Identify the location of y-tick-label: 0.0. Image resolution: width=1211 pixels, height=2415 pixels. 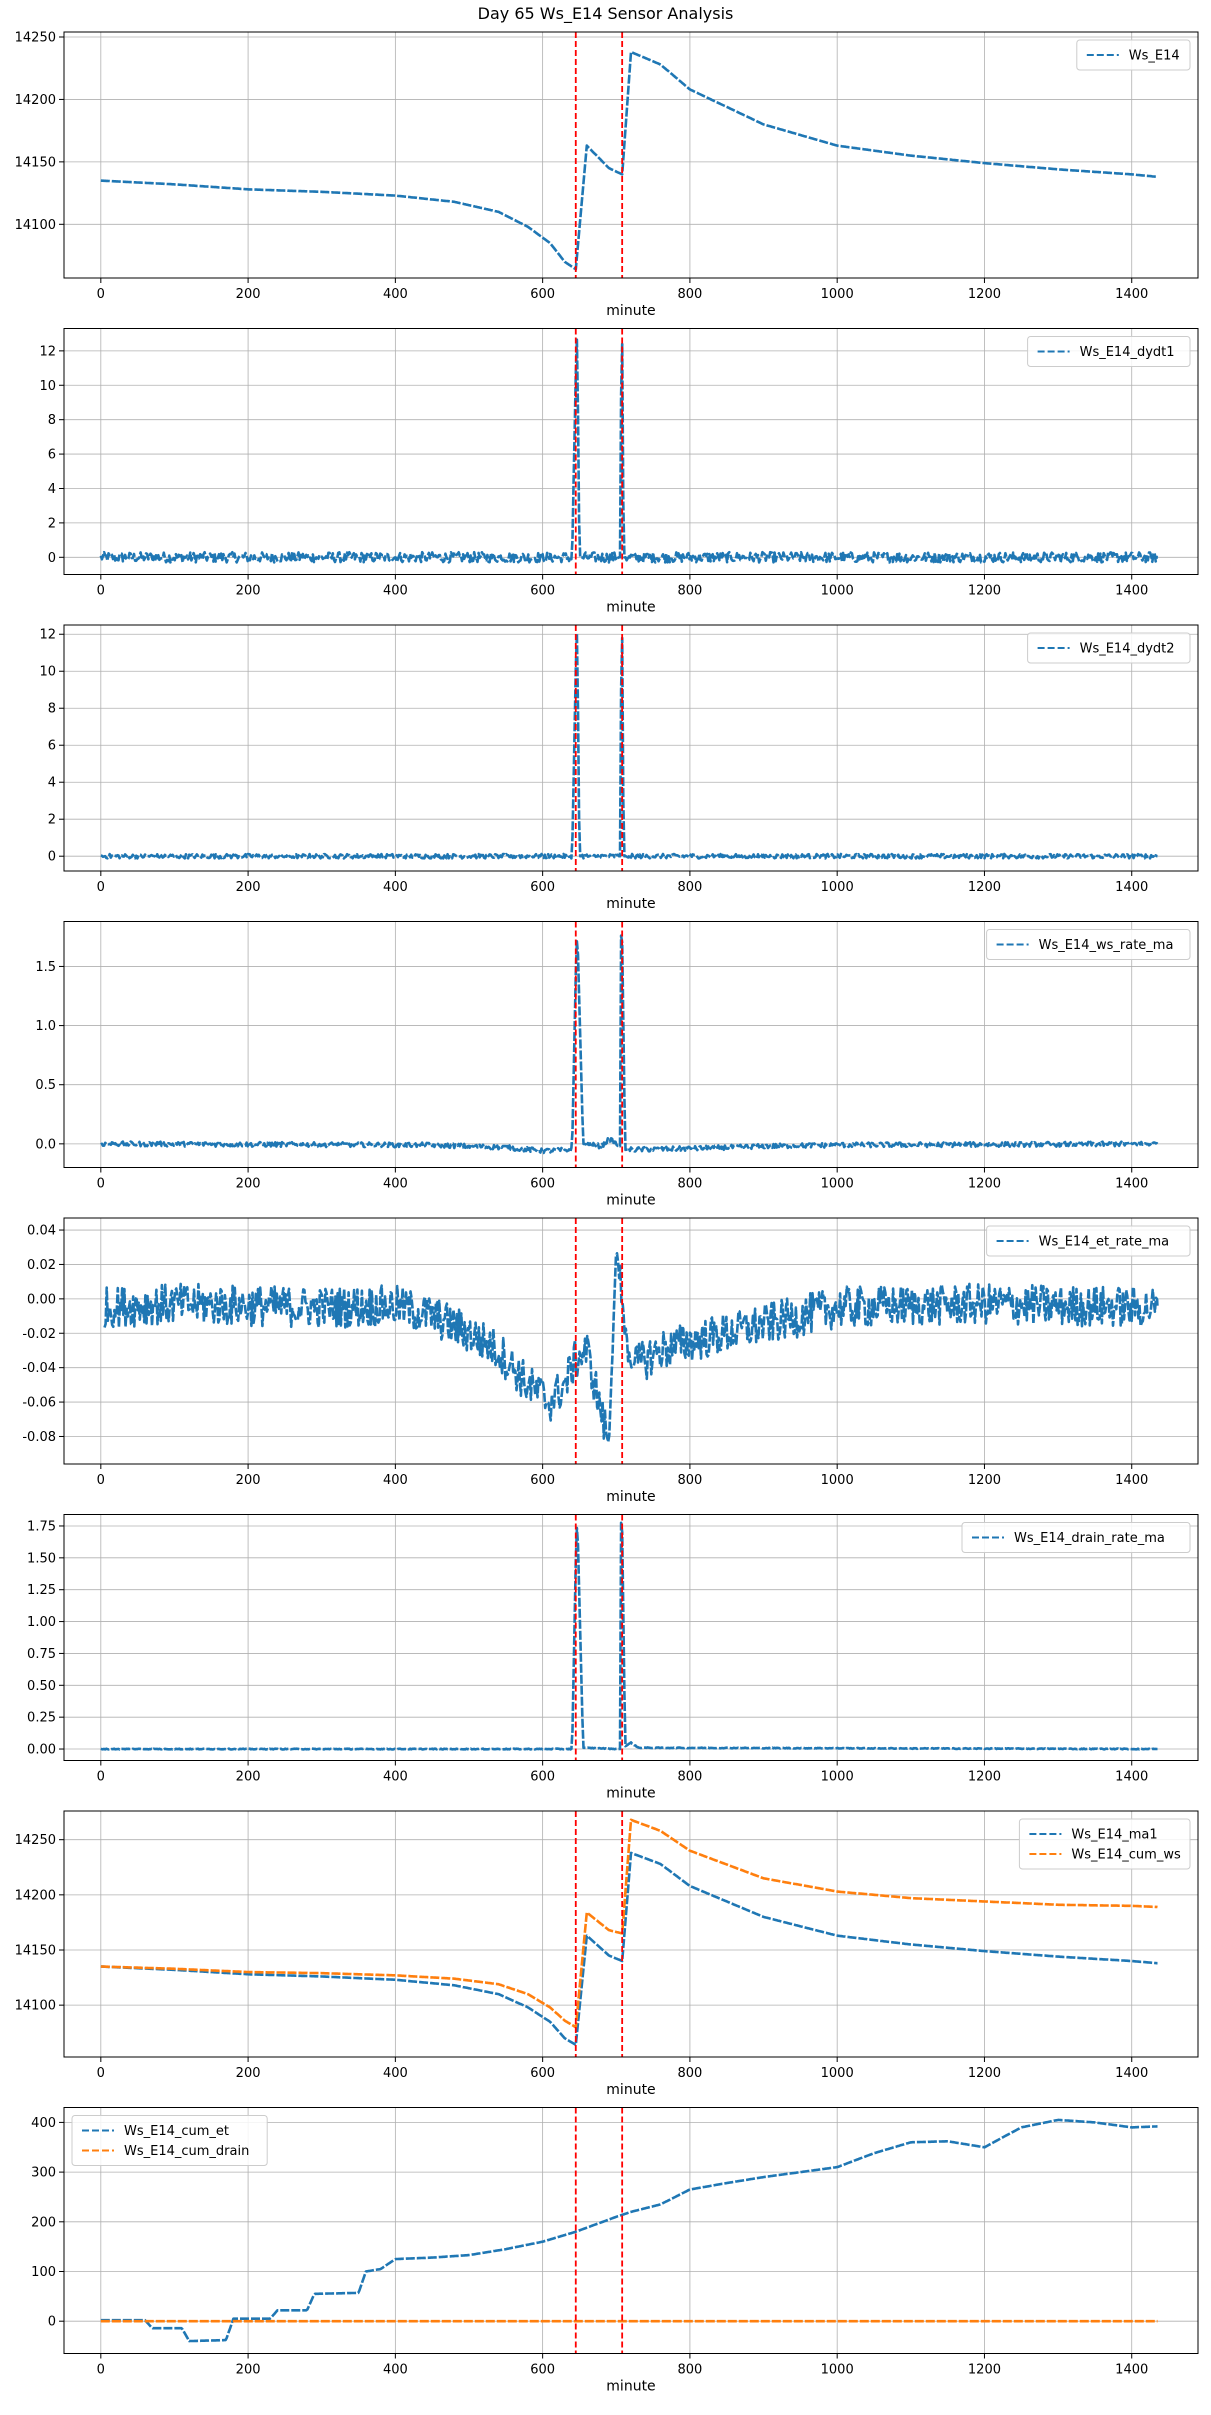
(45, 1144).